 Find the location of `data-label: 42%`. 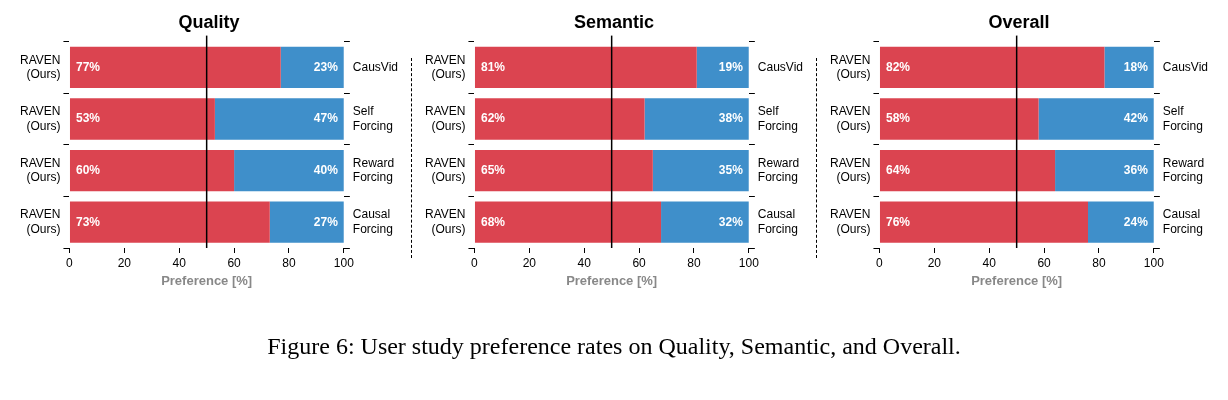

data-label: 42% is located at coordinates (1136, 118).